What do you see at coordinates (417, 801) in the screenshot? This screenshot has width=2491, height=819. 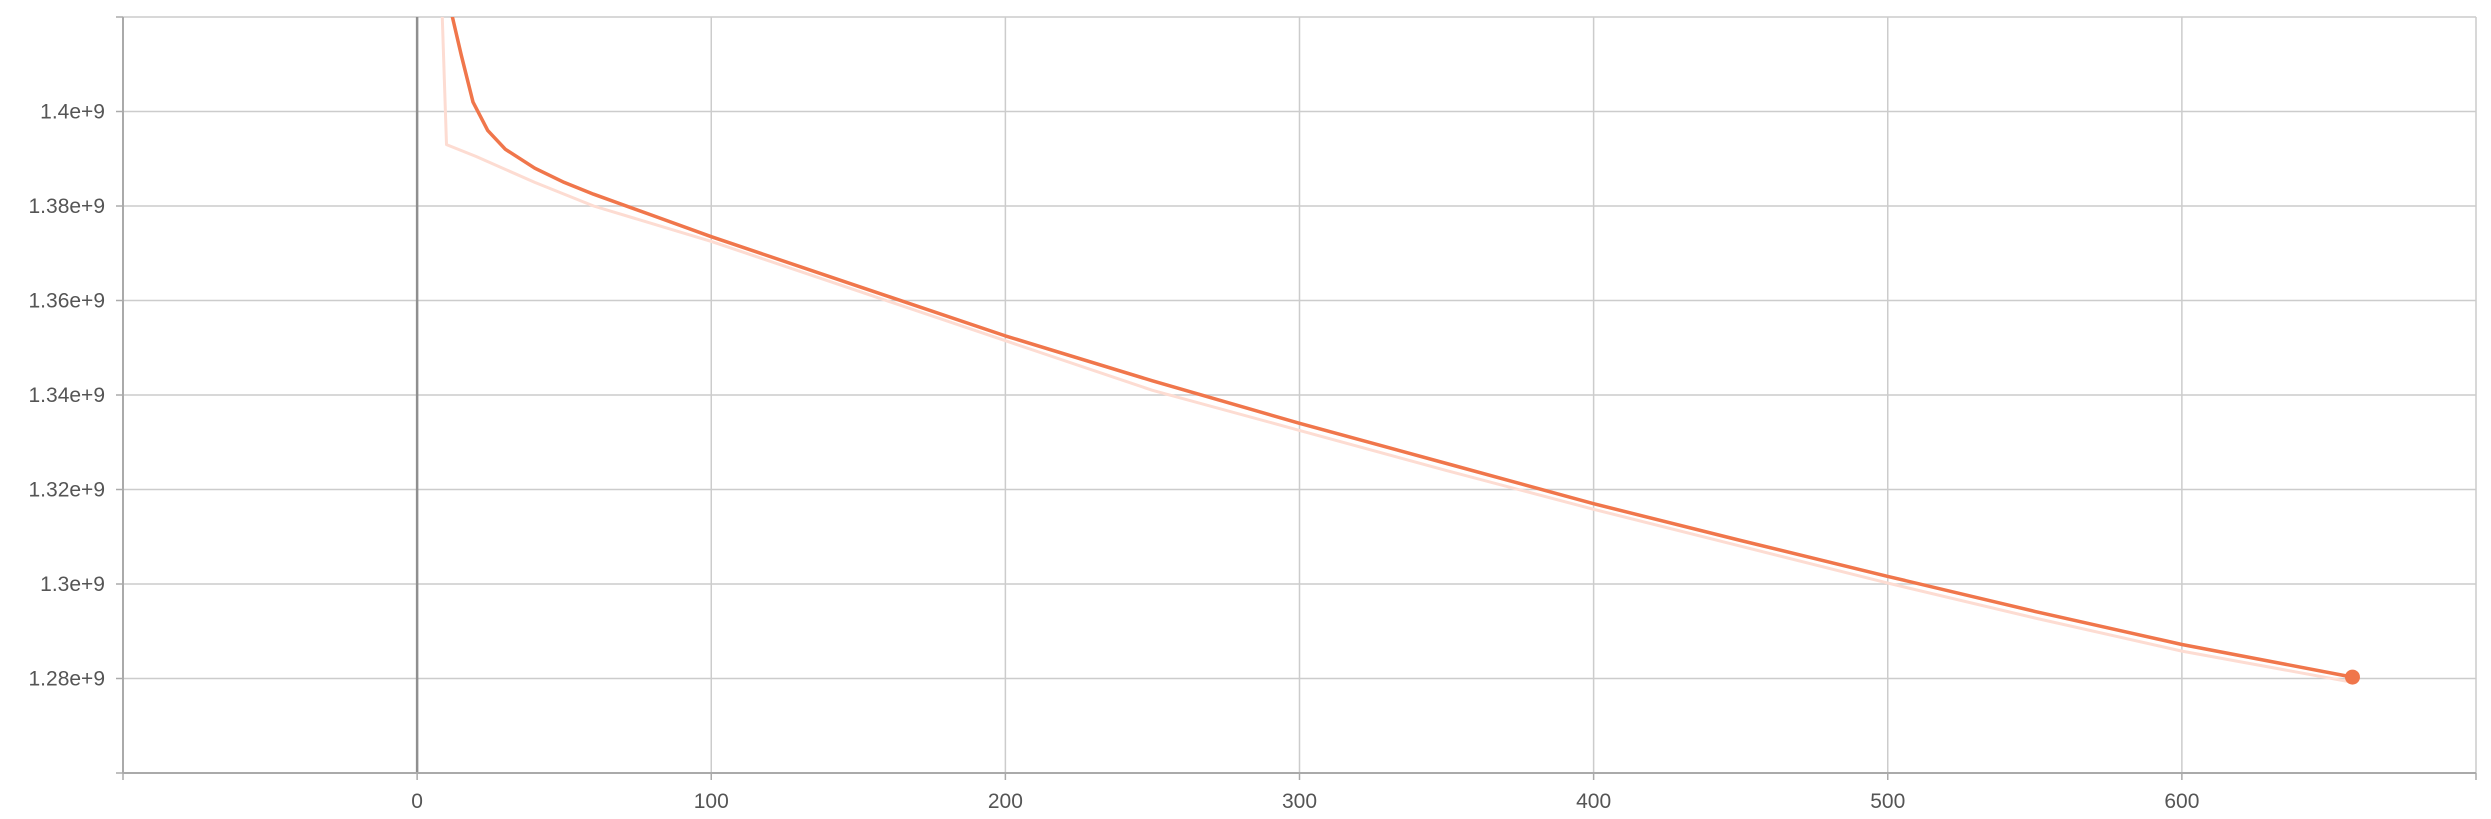 I see `x-tick-label: 0` at bounding box center [417, 801].